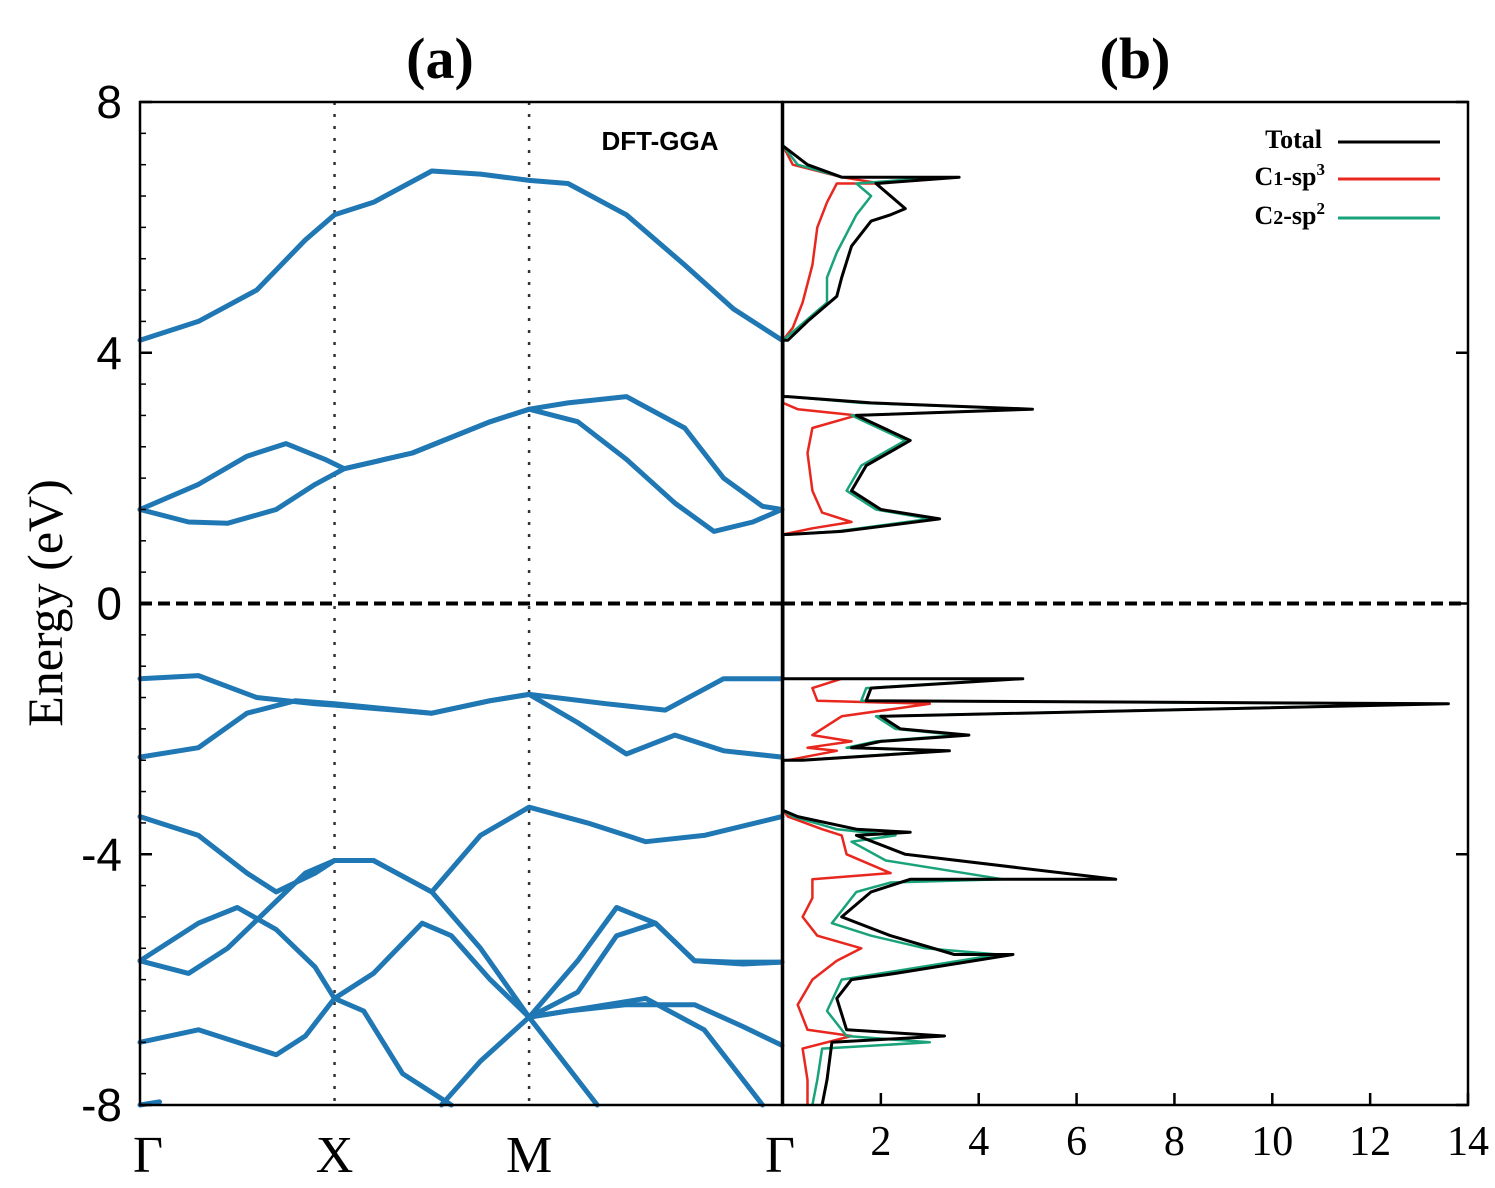 Image resolution: width=1495 pixels, height=1188 pixels. What do you see at coordinates (1289, 175) in the screenshot?
I see `legend-label-c1: C1-sp3` at bounding box center [1289, 175].